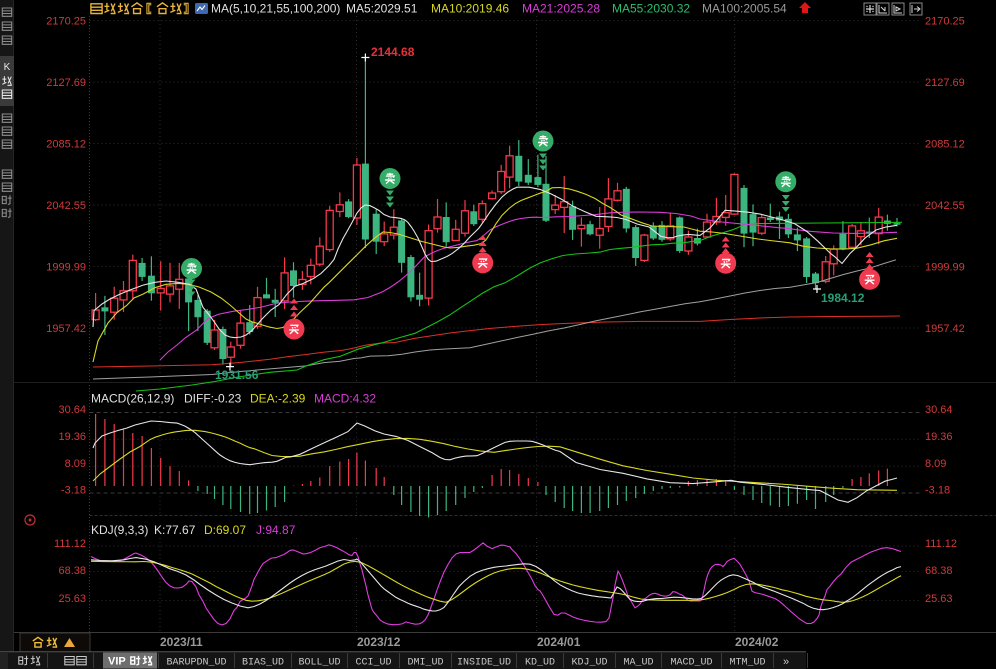  What do you see at coordinates (181, 642) in the screenshot?
I see `svg-text: 2023/11` at bounding box center [181, 642].